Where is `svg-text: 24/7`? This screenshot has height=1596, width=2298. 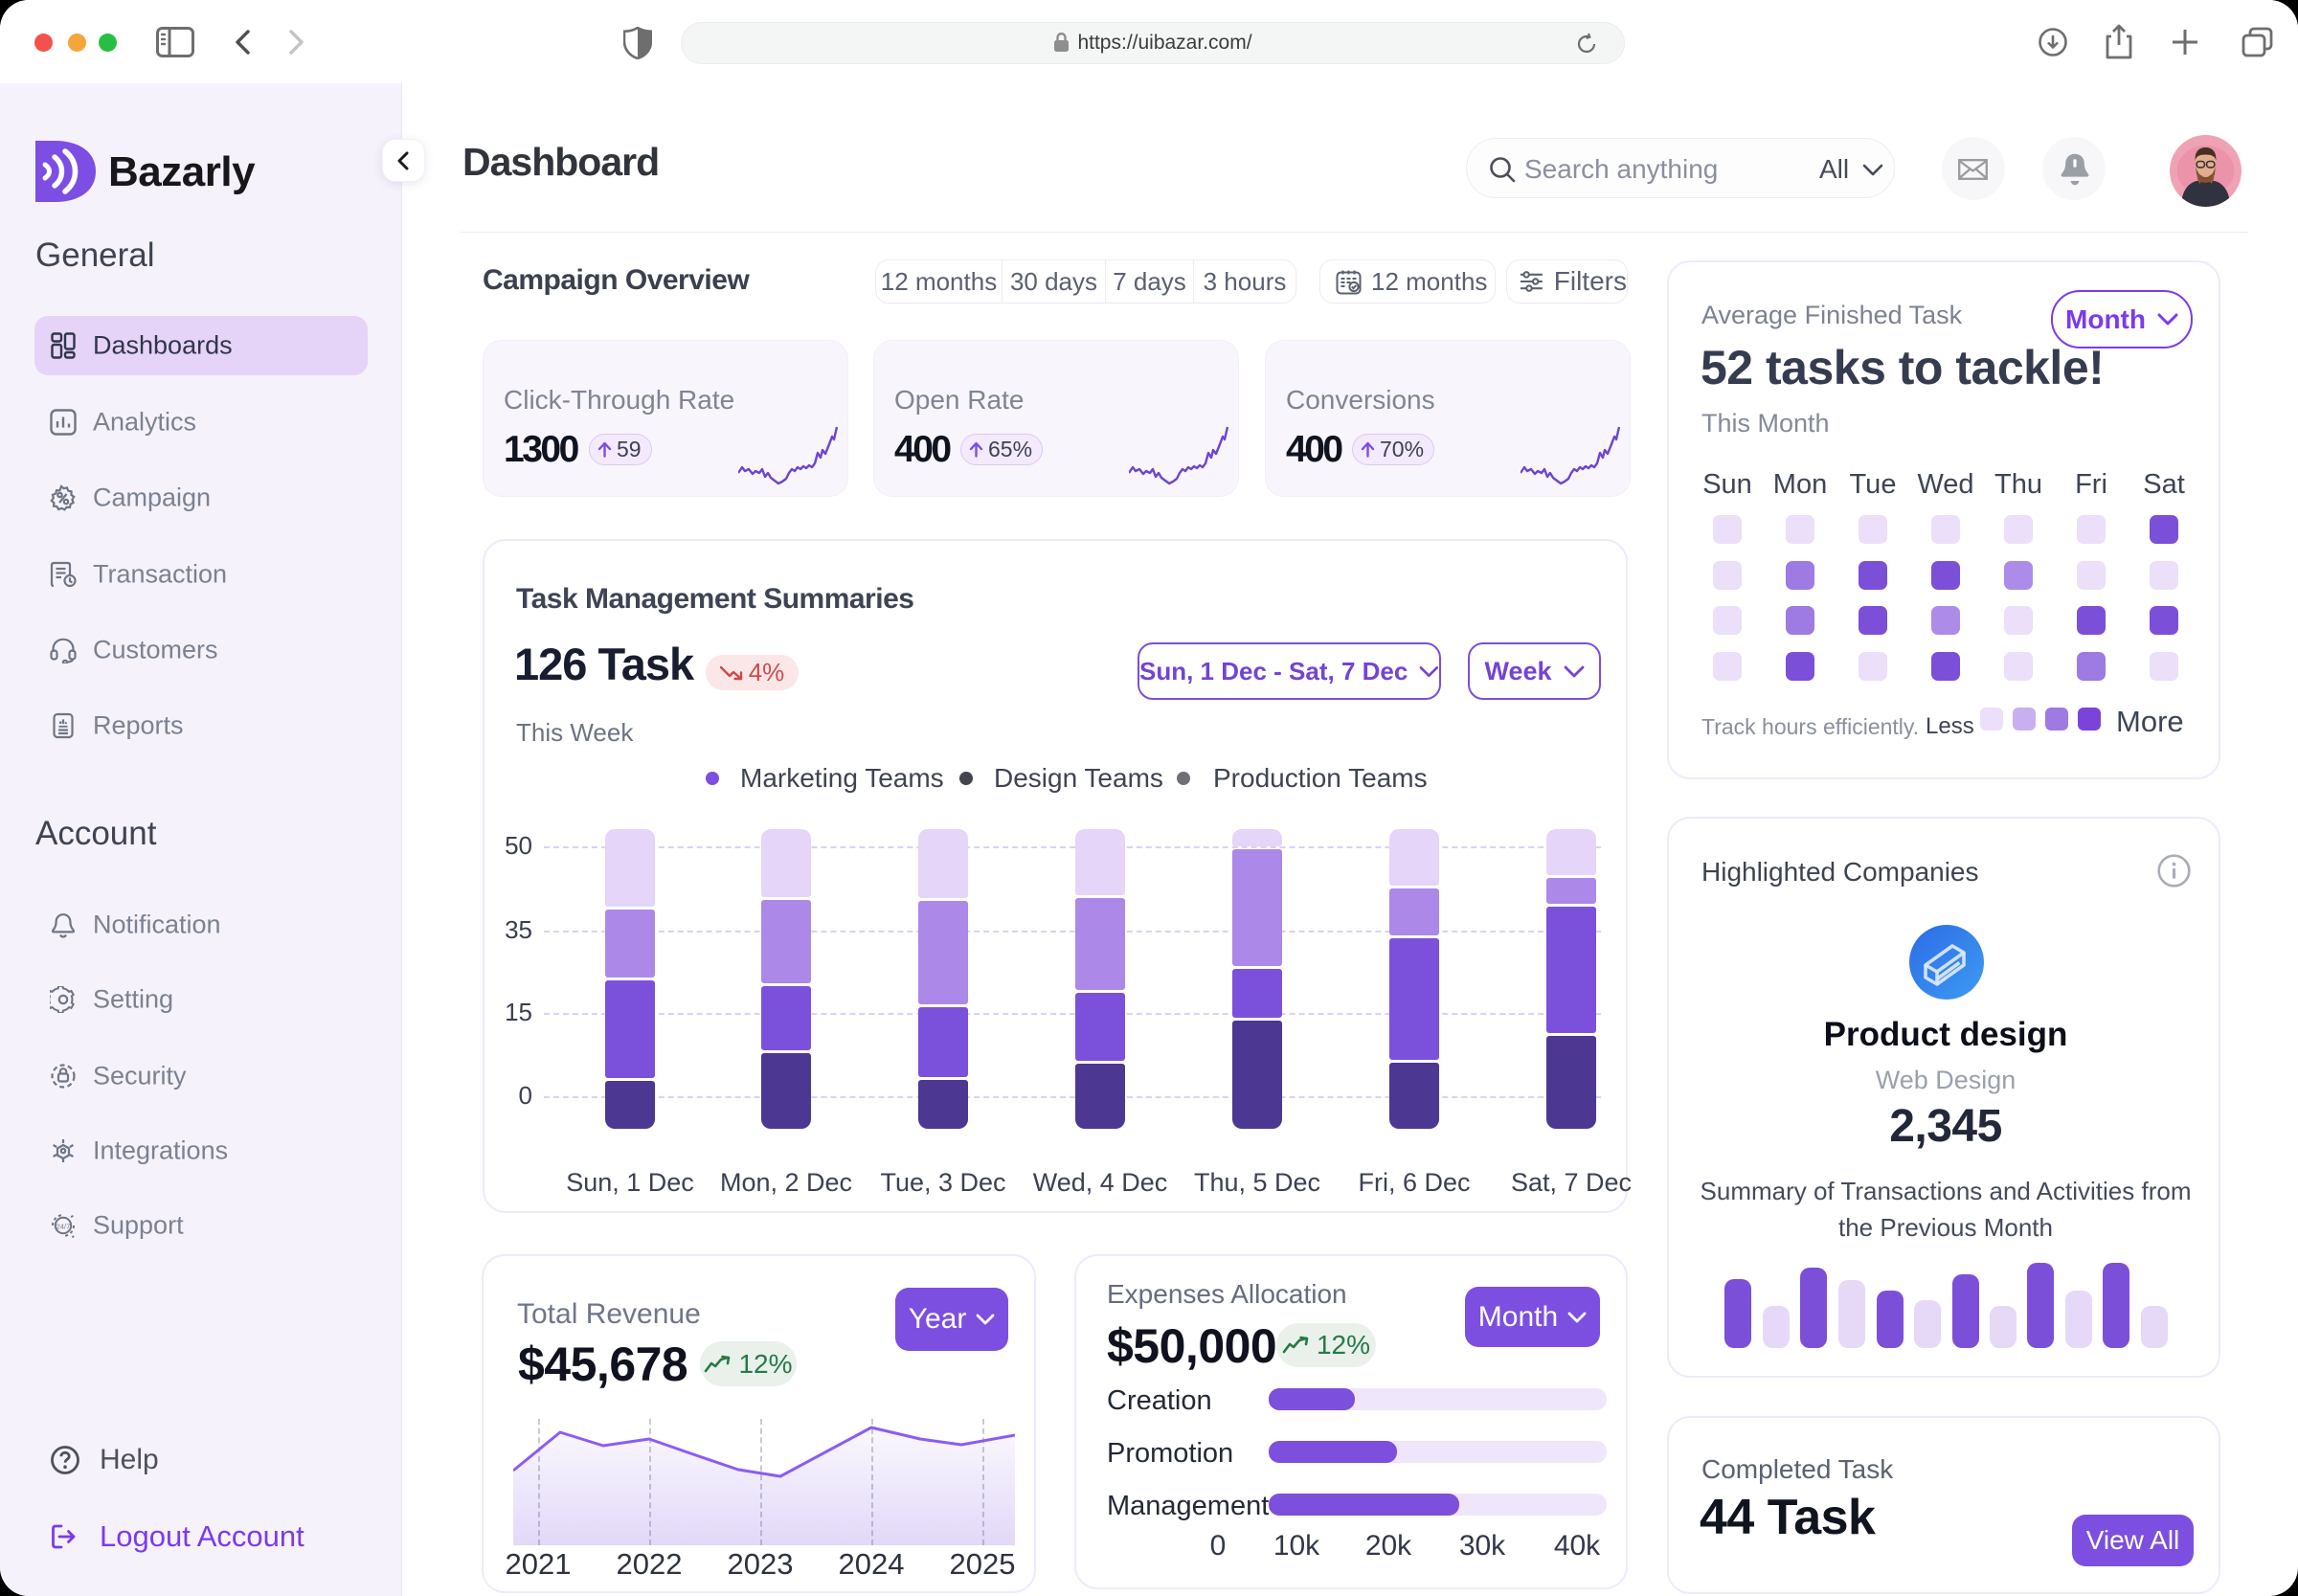 svg-text: 24/7 is located at coordinates (63, 1226).